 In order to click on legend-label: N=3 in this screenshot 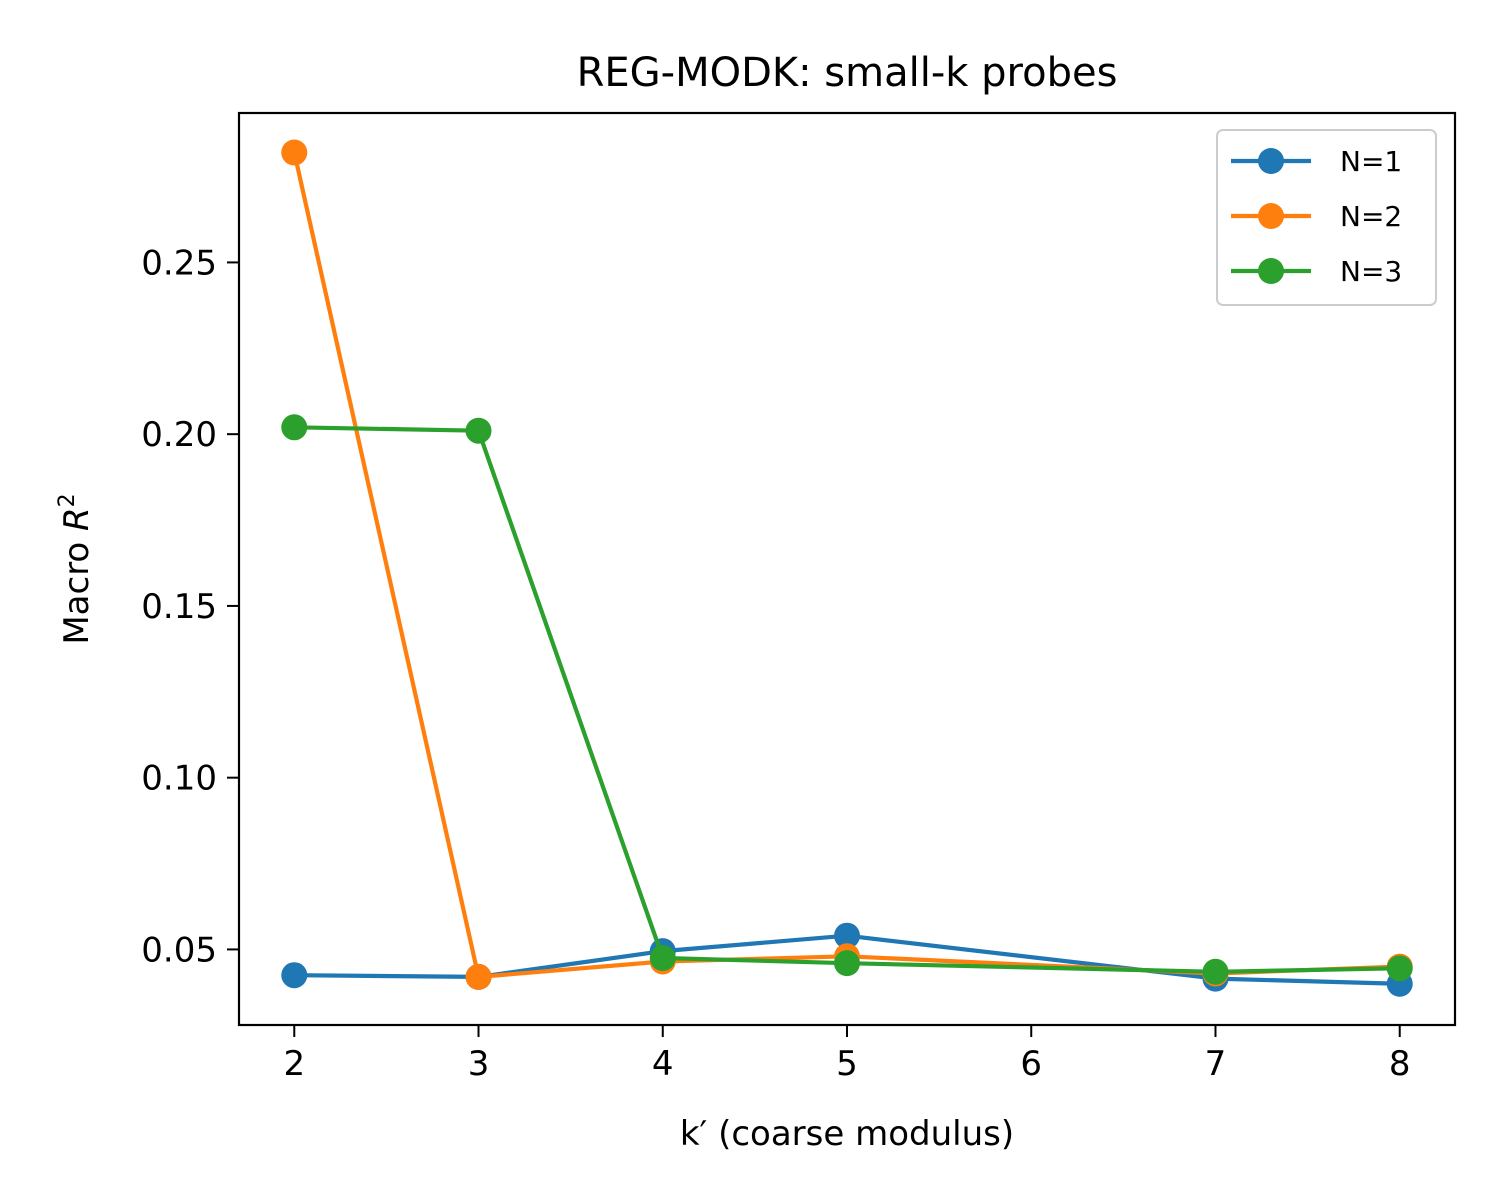, I will do `click(1371, 271)`.